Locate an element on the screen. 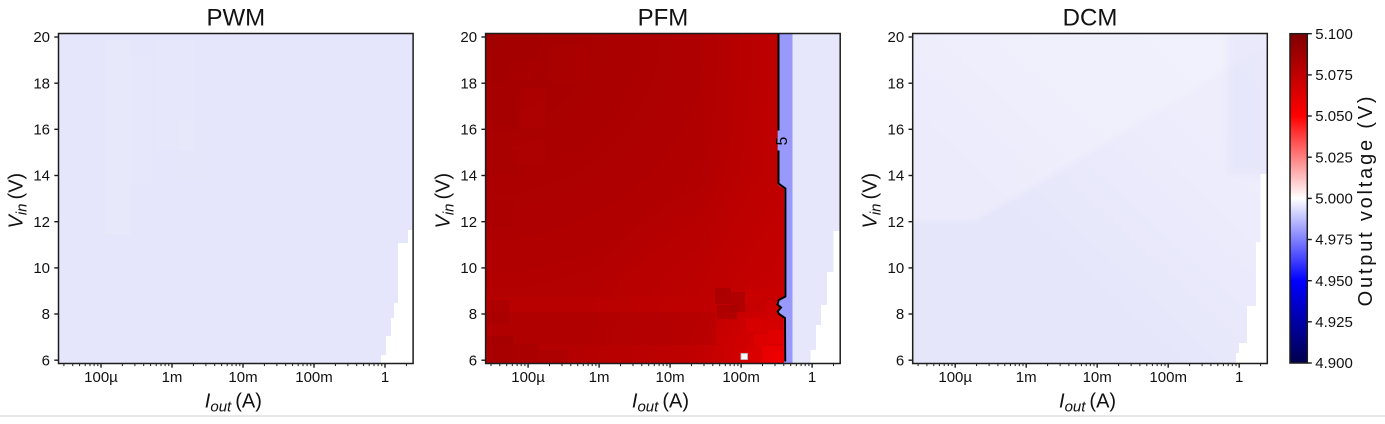  svg-text: PWM is located at coordinates (235, 18).